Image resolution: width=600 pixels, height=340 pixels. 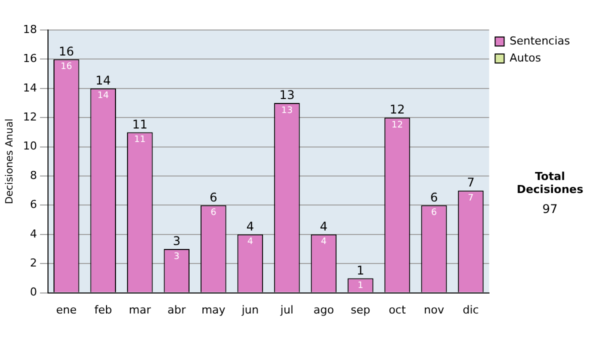 I want to click on data-label: 1, so click(x=361, y=286).